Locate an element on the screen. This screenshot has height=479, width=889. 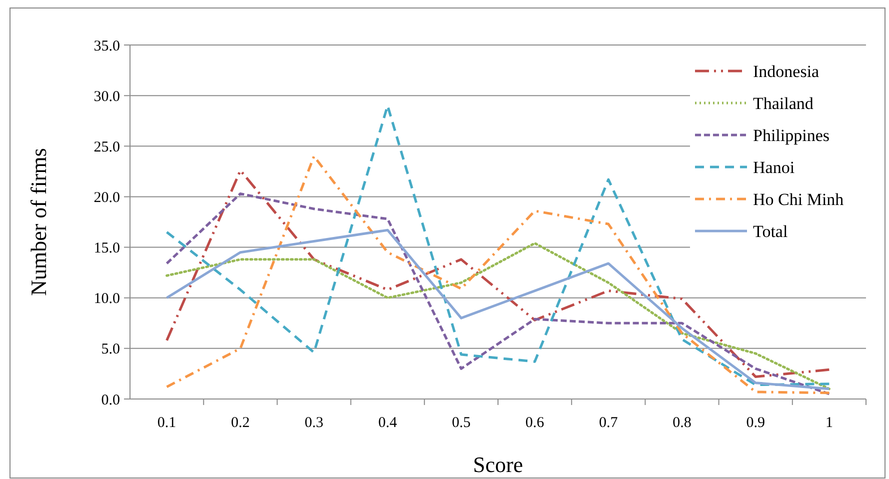
y-tick-label: 30.0 is located at coordinates (107, 96).